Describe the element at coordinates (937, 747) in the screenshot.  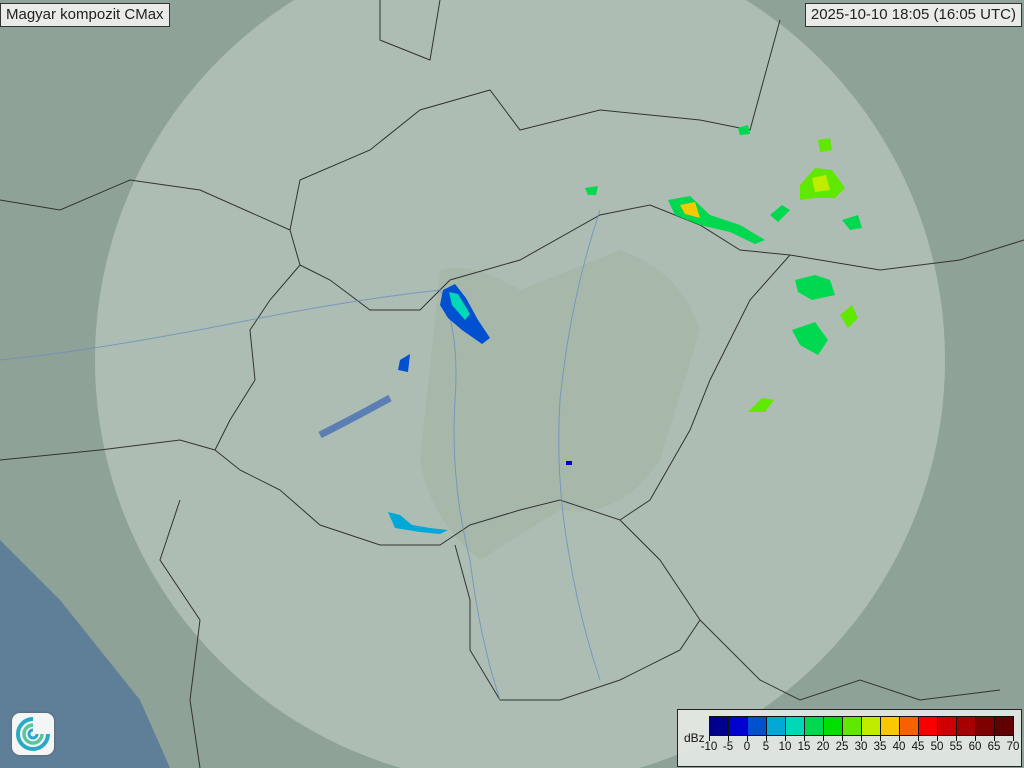
I see `legend-tick-label: 50` at that location.